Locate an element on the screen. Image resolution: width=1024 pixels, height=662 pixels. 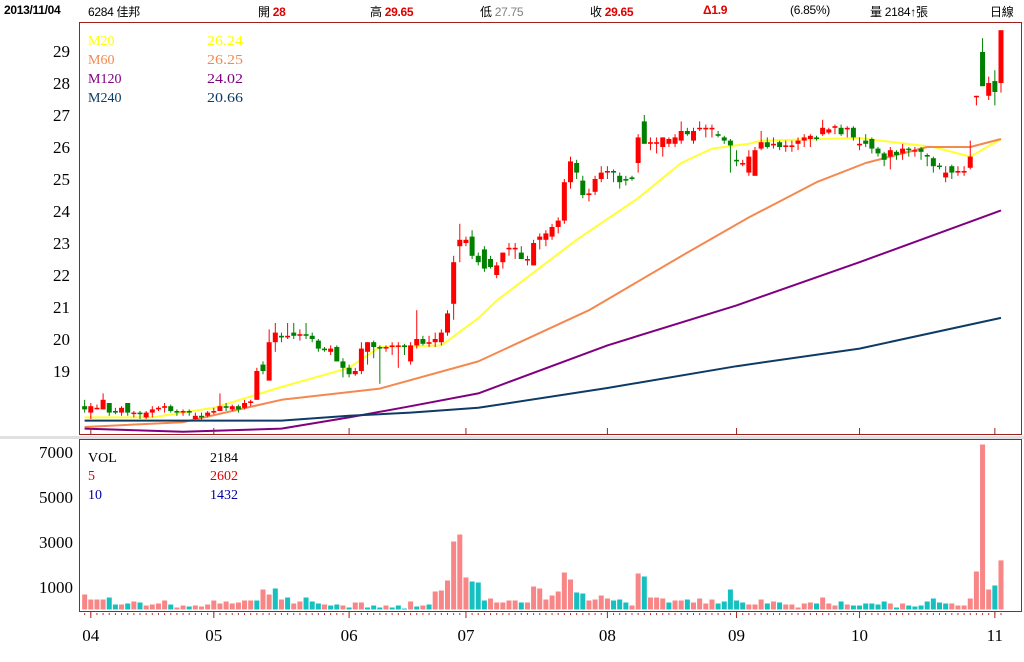
month-label: 06 is located at coordinates (349, 635).